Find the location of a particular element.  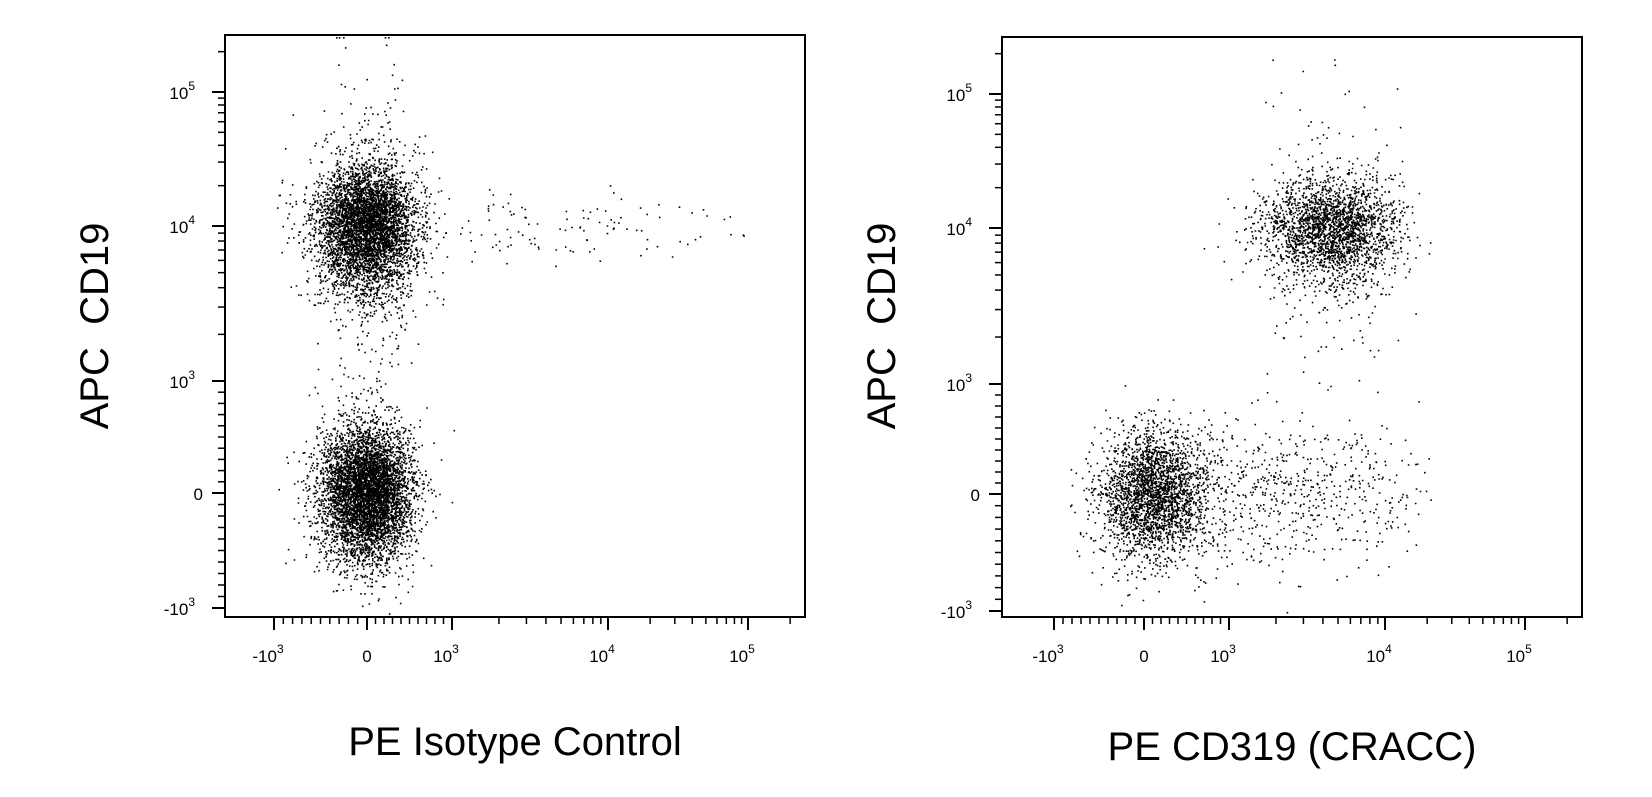

right-y-axis-title: APC CD19 is located at coordinates (882, 326).